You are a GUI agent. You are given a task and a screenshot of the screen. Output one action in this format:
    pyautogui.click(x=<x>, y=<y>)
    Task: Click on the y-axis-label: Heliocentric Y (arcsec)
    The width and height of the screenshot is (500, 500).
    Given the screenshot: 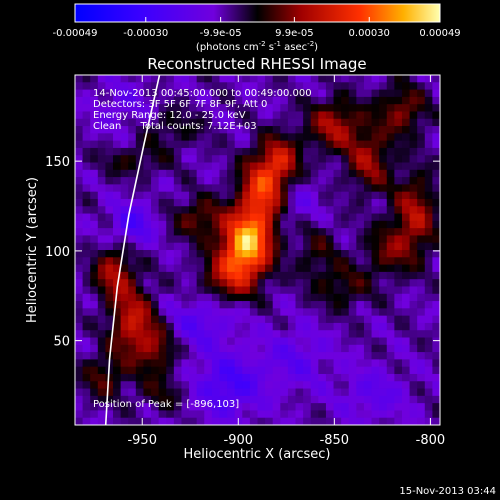 What is the action you would take?
    pyautogui.click(x=32, y=250)
    